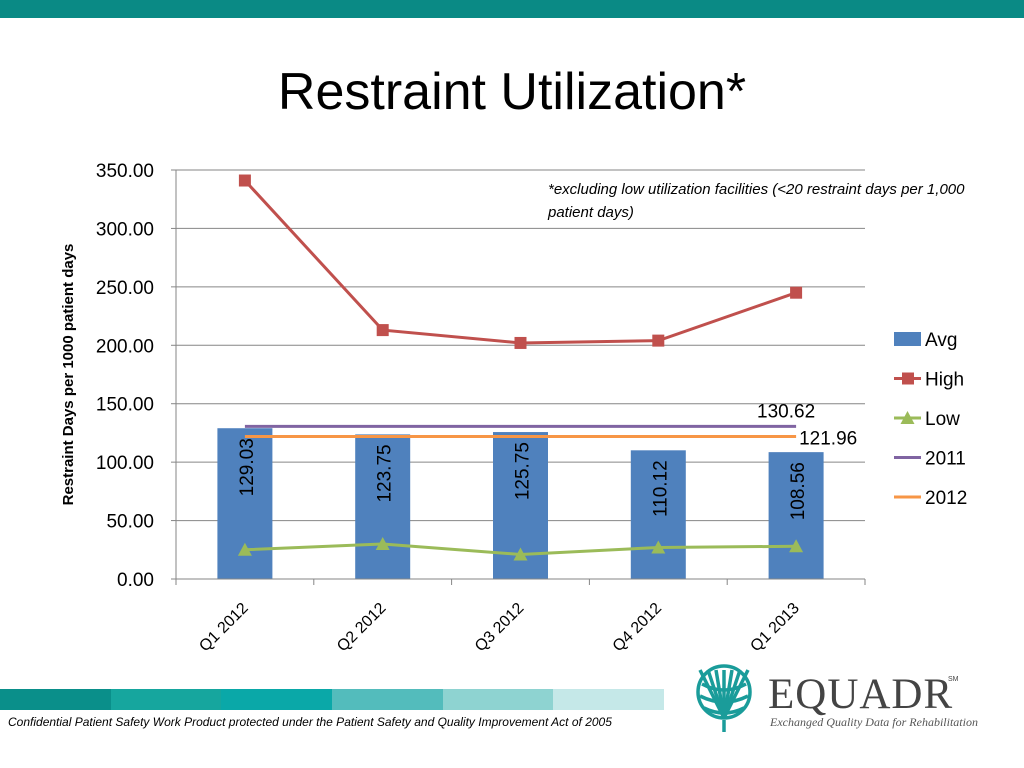 The image size is (1024, 768). Describe the element at coordinates (125, 463) in the screenshot. I see `y-tick-label: 100.00` at that location.